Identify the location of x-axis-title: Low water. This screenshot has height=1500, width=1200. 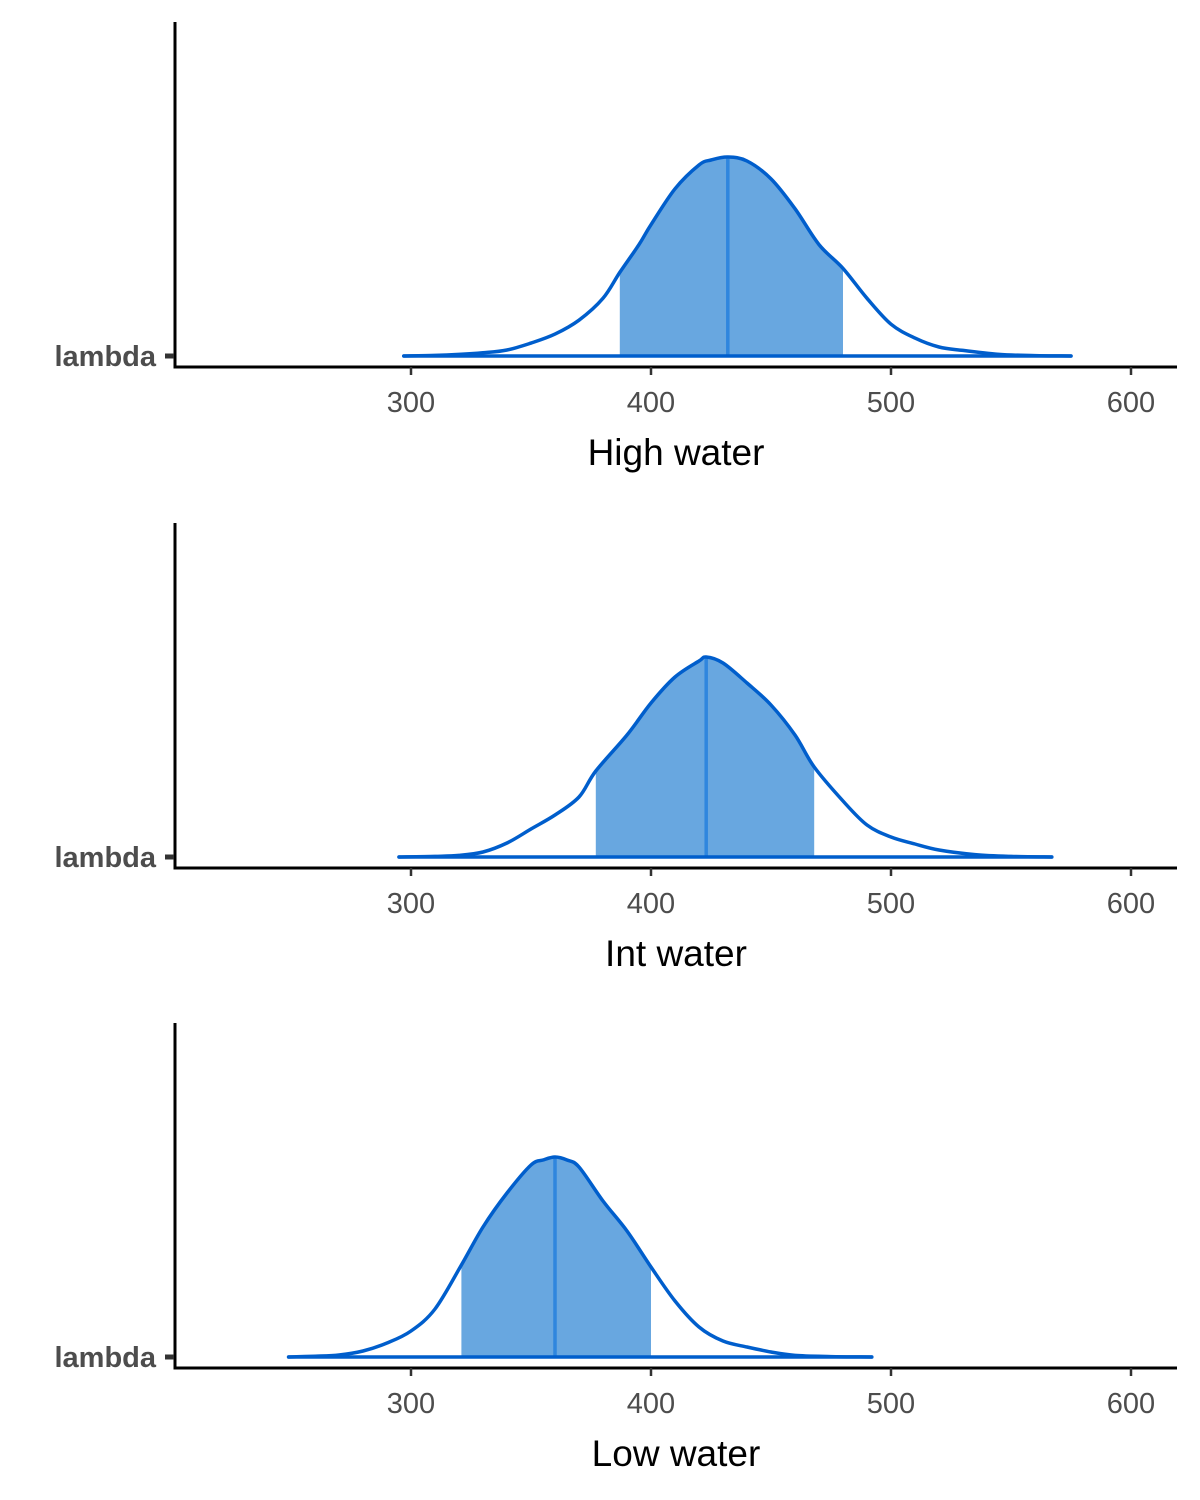
(676, 1453).